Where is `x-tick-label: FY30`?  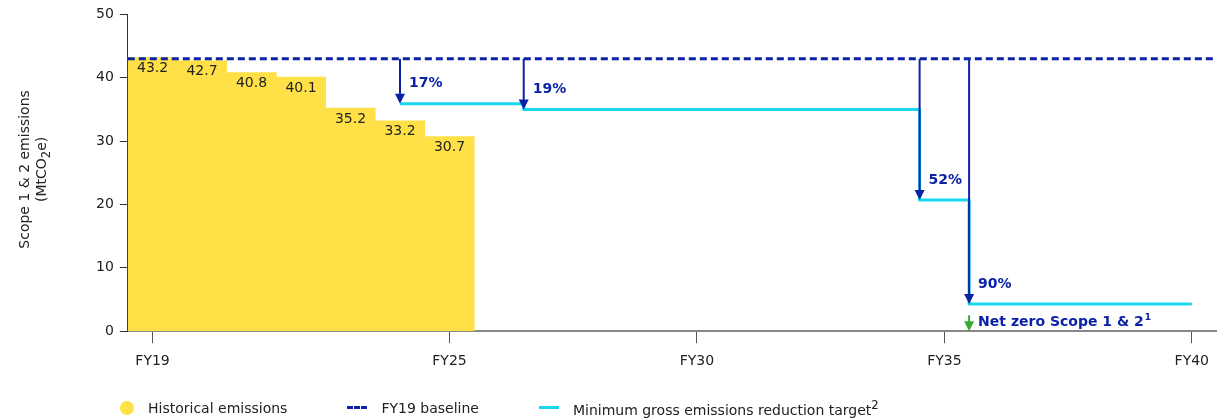
x-tick-label: FY30 is located at coordinates (697, 360).